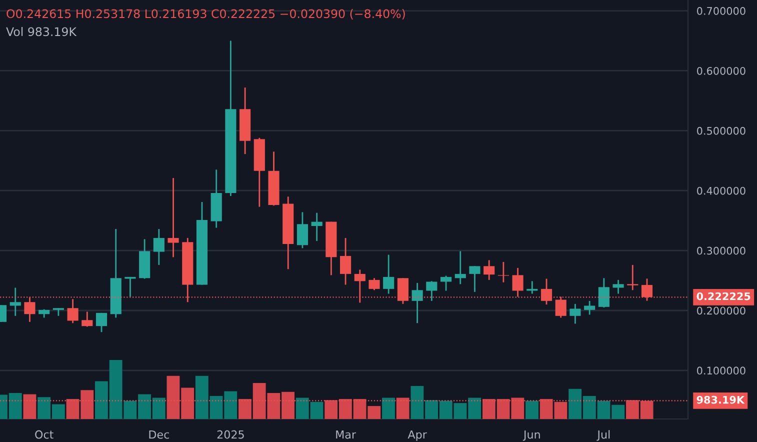 Image resolution: width=757 pixels, height=442 pixels. I want to click on x-tick-label: Apr, so click(417, 435).